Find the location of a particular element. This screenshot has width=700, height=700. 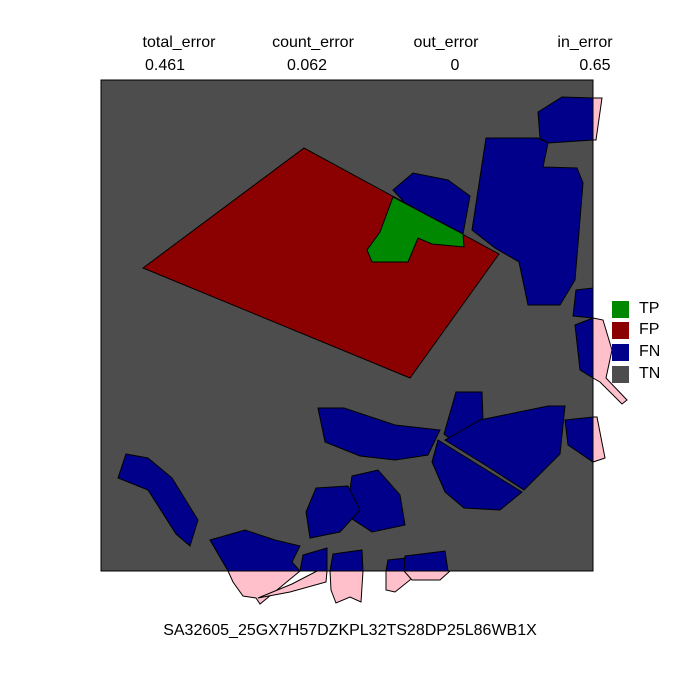

image-caption: SA32605_25GX7H57DZKPL32TS28DP25L86WB1X is located at coordinates (350, 630).